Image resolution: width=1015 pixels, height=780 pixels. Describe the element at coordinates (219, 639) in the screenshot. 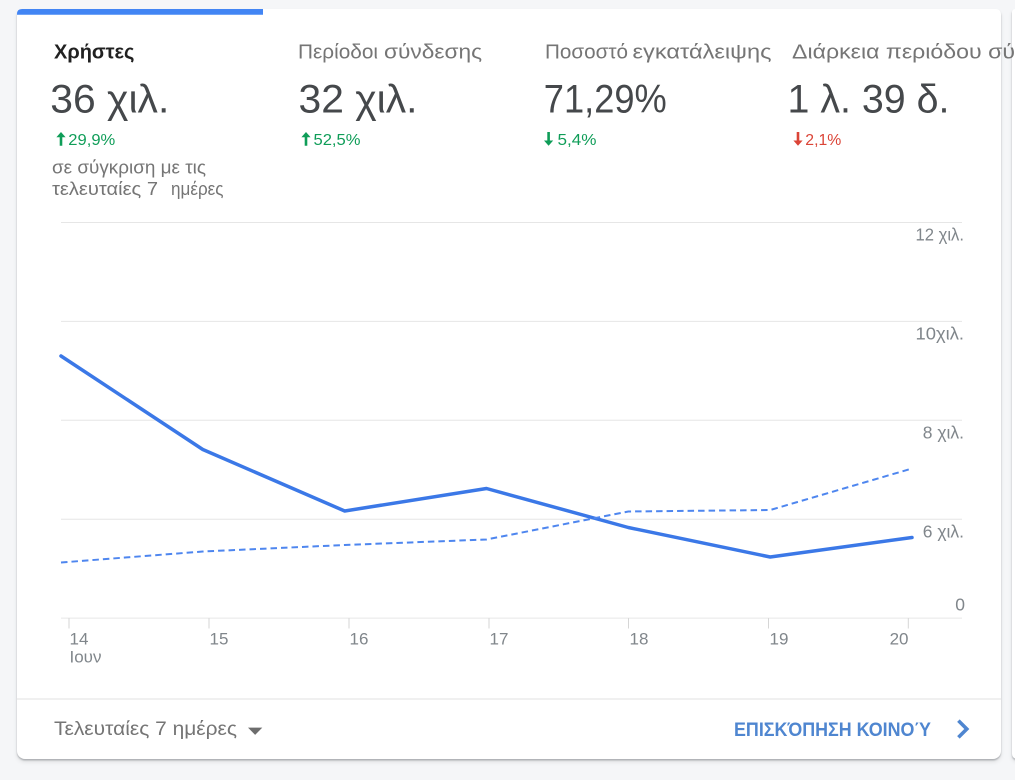

I see `svg-text: 15` at that location.